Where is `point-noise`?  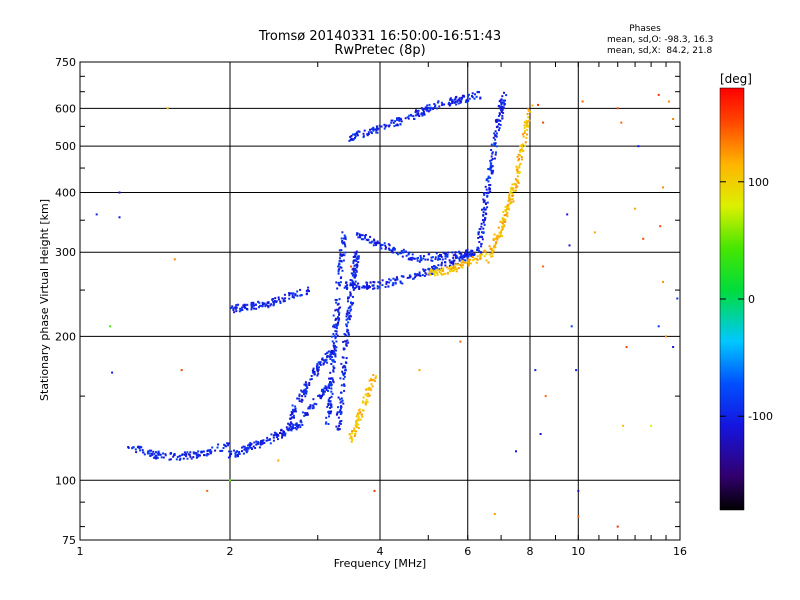 point-noise is located at coordinates (543, 122).